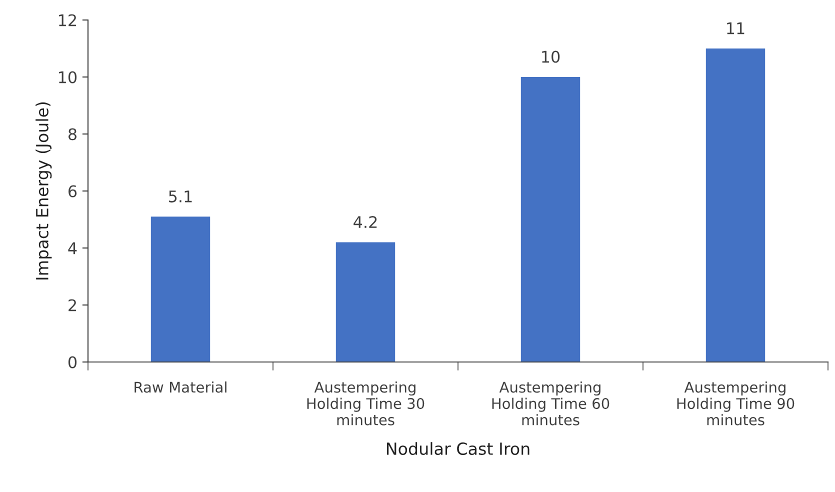  What do you see at coordinates (180, 387) in the screenshot?
I see `x-tick-label: Raw Material` at bounding box center [180, 387].